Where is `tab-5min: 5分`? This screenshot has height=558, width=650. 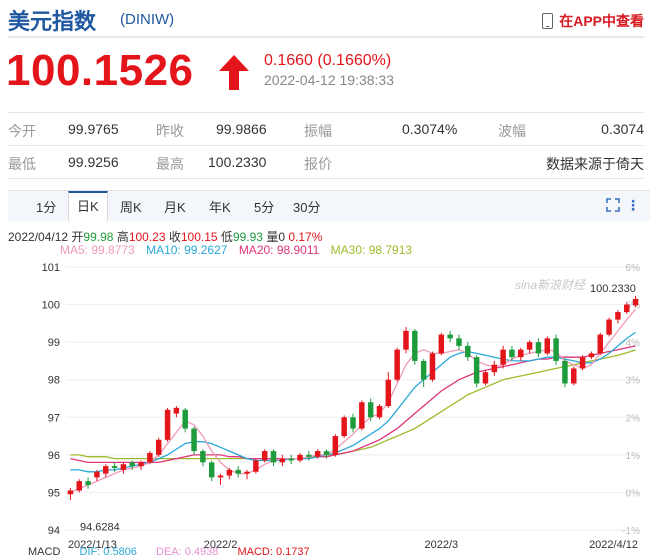 tab-5min: 5分 is located at coordinates (264, 207).